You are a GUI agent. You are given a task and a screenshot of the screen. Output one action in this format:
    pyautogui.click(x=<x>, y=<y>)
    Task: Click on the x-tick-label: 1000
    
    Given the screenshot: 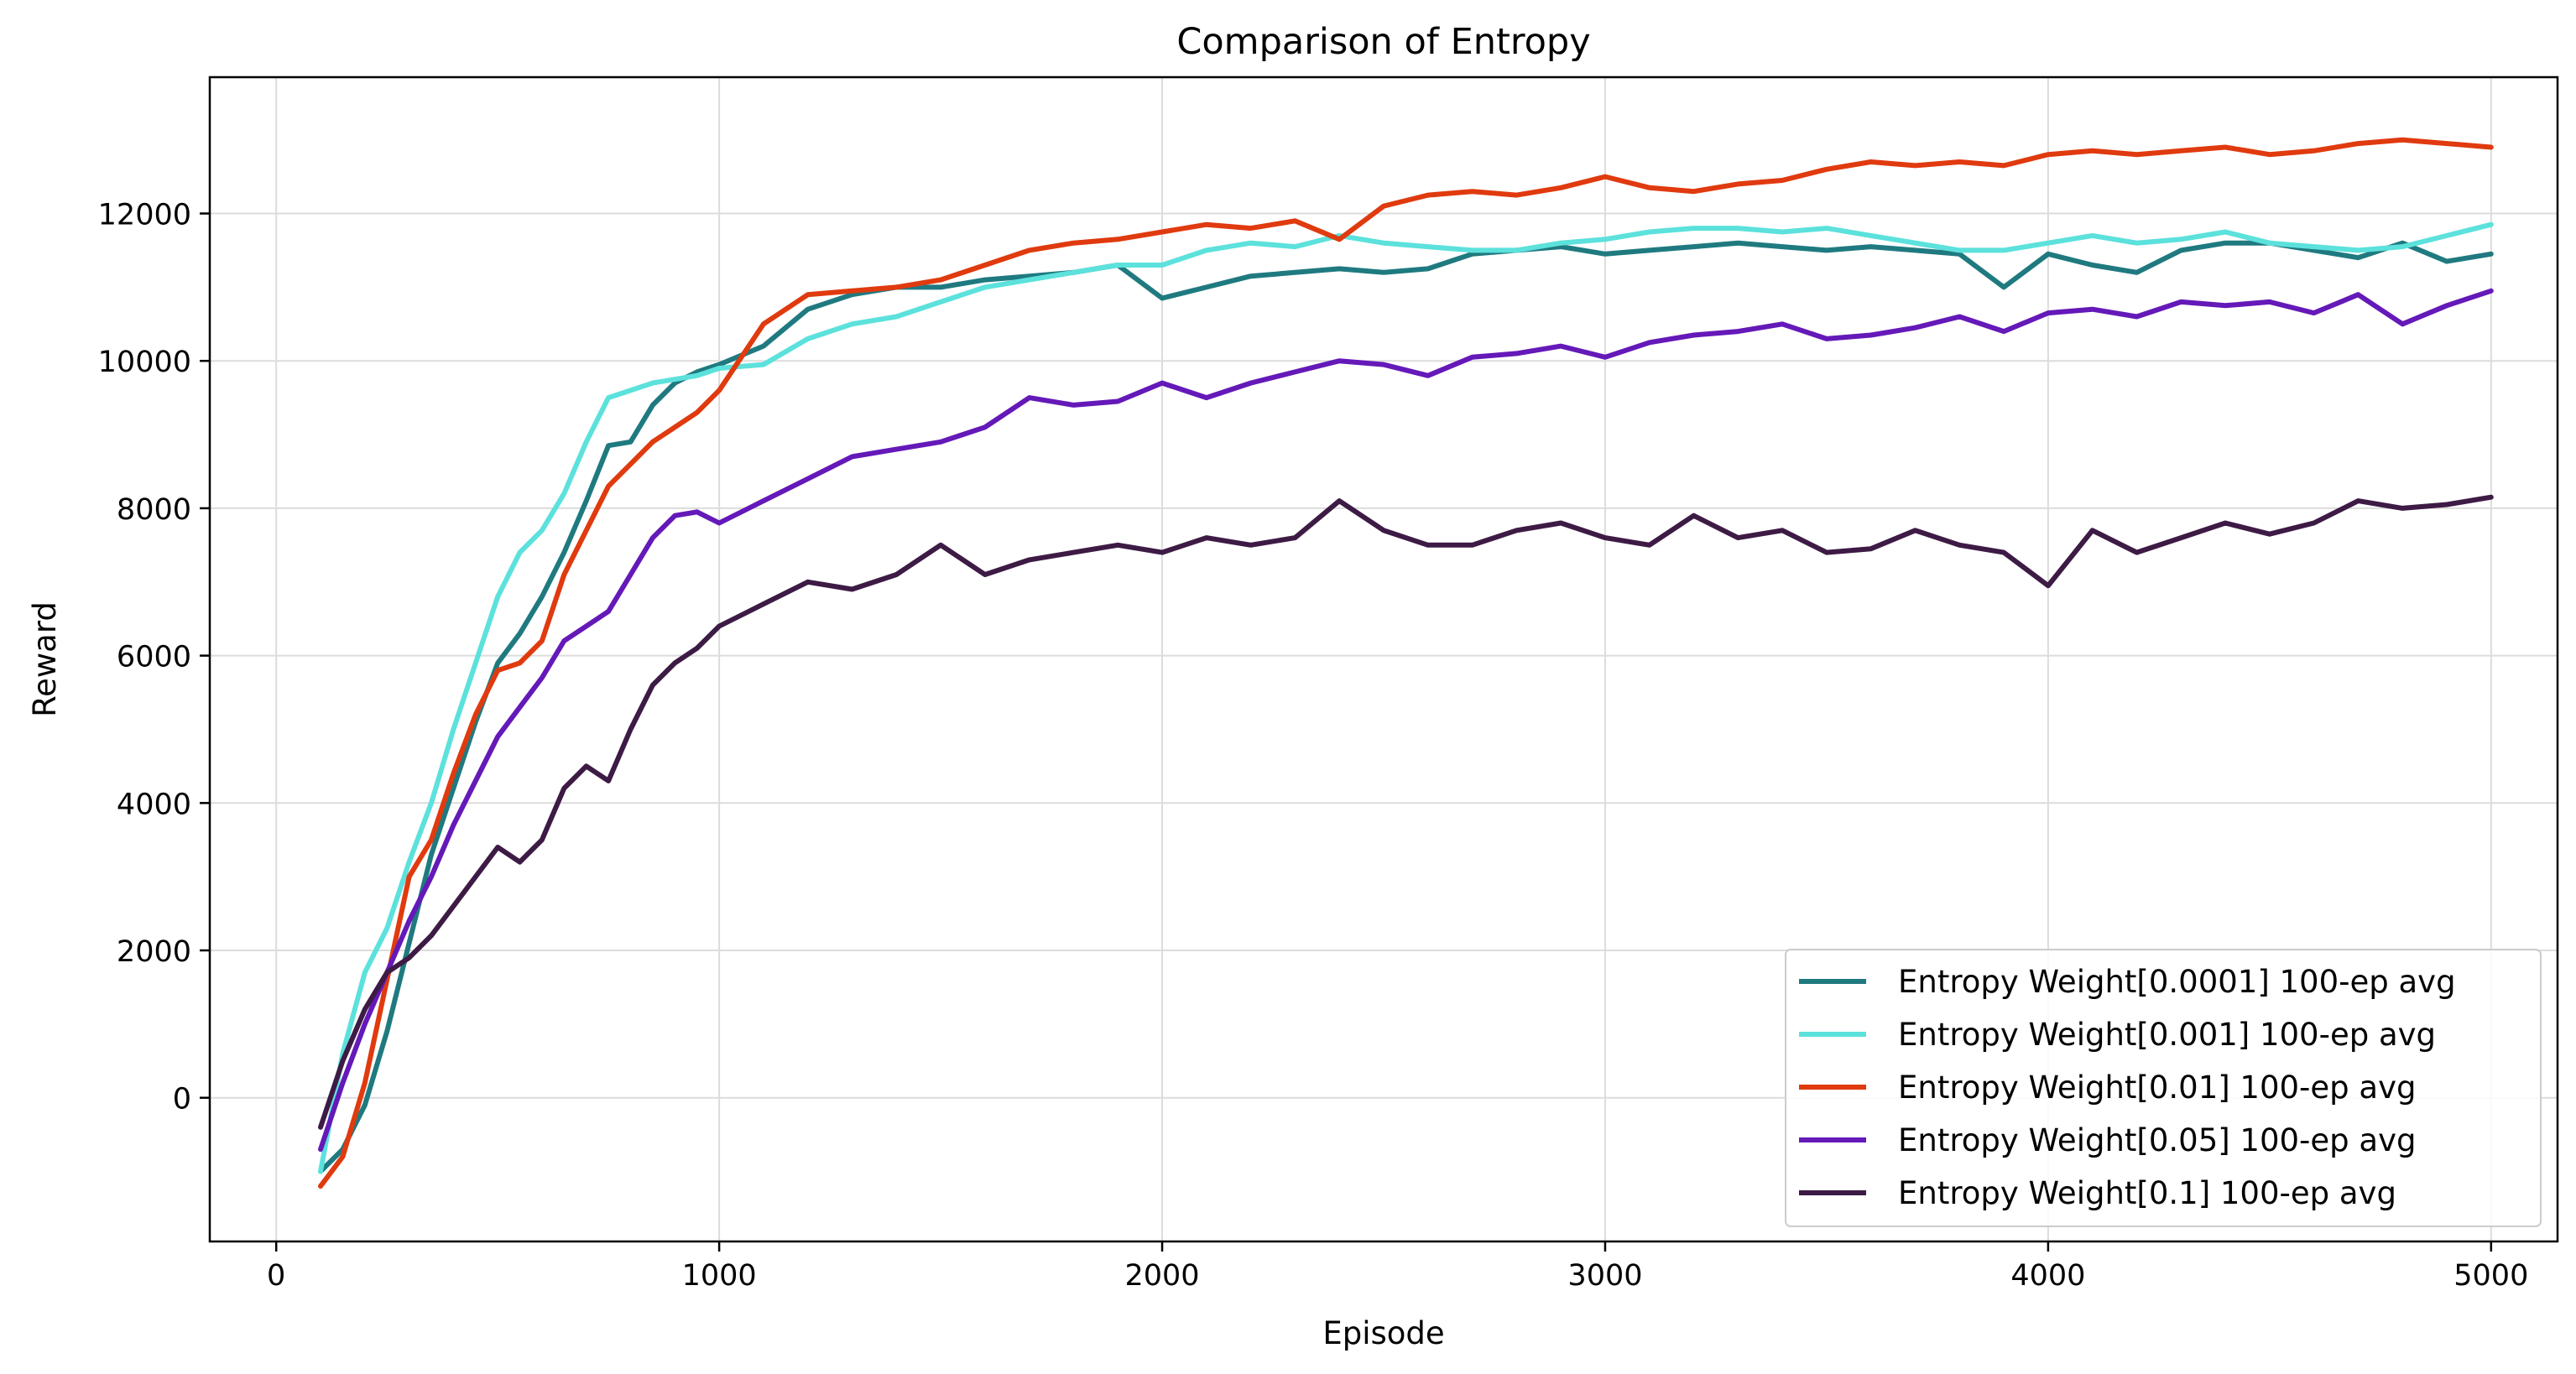 What is the action you would take?
    pyautogui.click(x=719, y=1276)
    